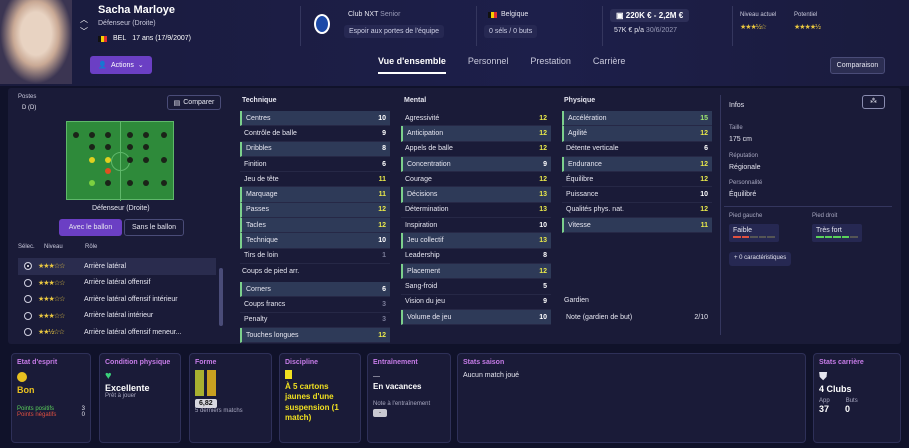 The width and height of the screenshot is (909, 448). What do you see at coordinates (743, 194) in the screenshot?
I see `pers-value: Équilibré` at bounding box center [743, 194].